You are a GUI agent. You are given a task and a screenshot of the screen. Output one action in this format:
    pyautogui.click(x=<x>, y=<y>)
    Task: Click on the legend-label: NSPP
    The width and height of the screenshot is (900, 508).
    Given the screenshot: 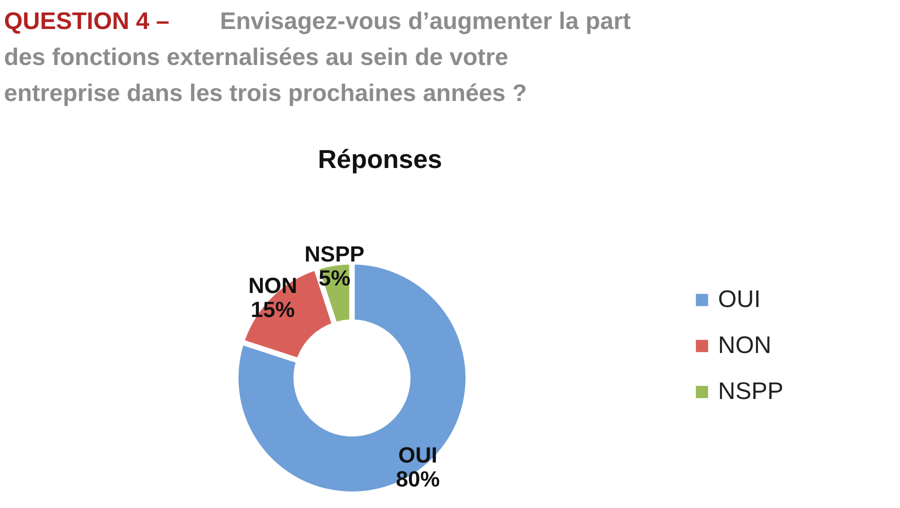 What is the action you would take?
    pyautogui.click(x=751, y=391)
    